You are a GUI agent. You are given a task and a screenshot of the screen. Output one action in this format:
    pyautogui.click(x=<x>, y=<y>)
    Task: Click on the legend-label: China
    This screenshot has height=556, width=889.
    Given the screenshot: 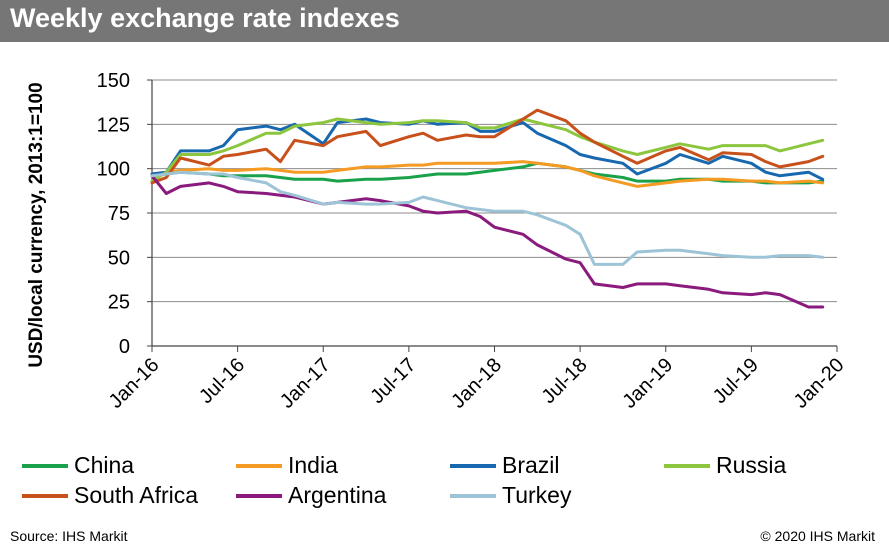 What is the action you would take?
    pyautogui.click(x=104, y=465)
    